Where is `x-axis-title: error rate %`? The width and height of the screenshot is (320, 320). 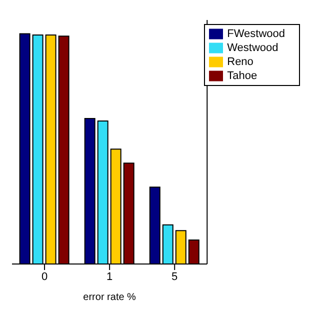
x-axis-title: error rate % is located at coordinates (109, 297).